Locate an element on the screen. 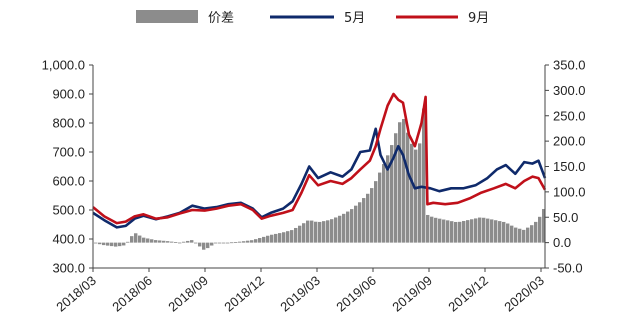 Image resolution: width=621 pixels, height=326 pixels. right-tick-label: 300.0 is located at coordinates (569, 90).